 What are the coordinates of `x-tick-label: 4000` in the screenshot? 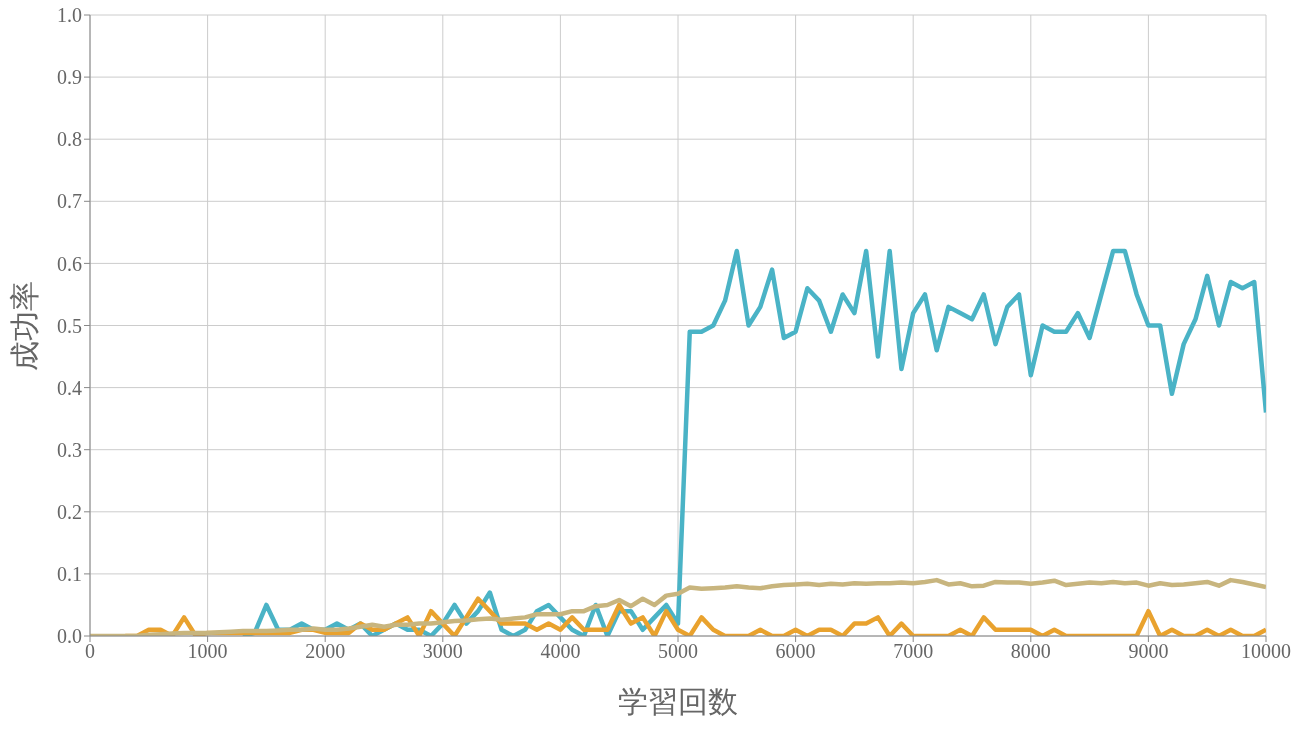 It's located at (560, 651).